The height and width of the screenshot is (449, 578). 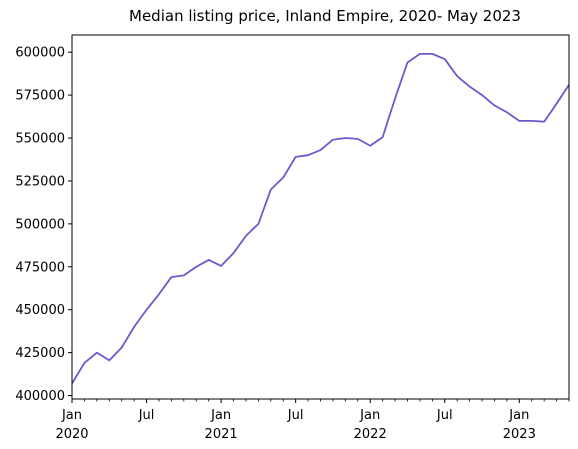 What do you see at coordinates (40, 96) in the screenshot?
I see `y-tick-label: 575000` at bounding box center [40, 96].